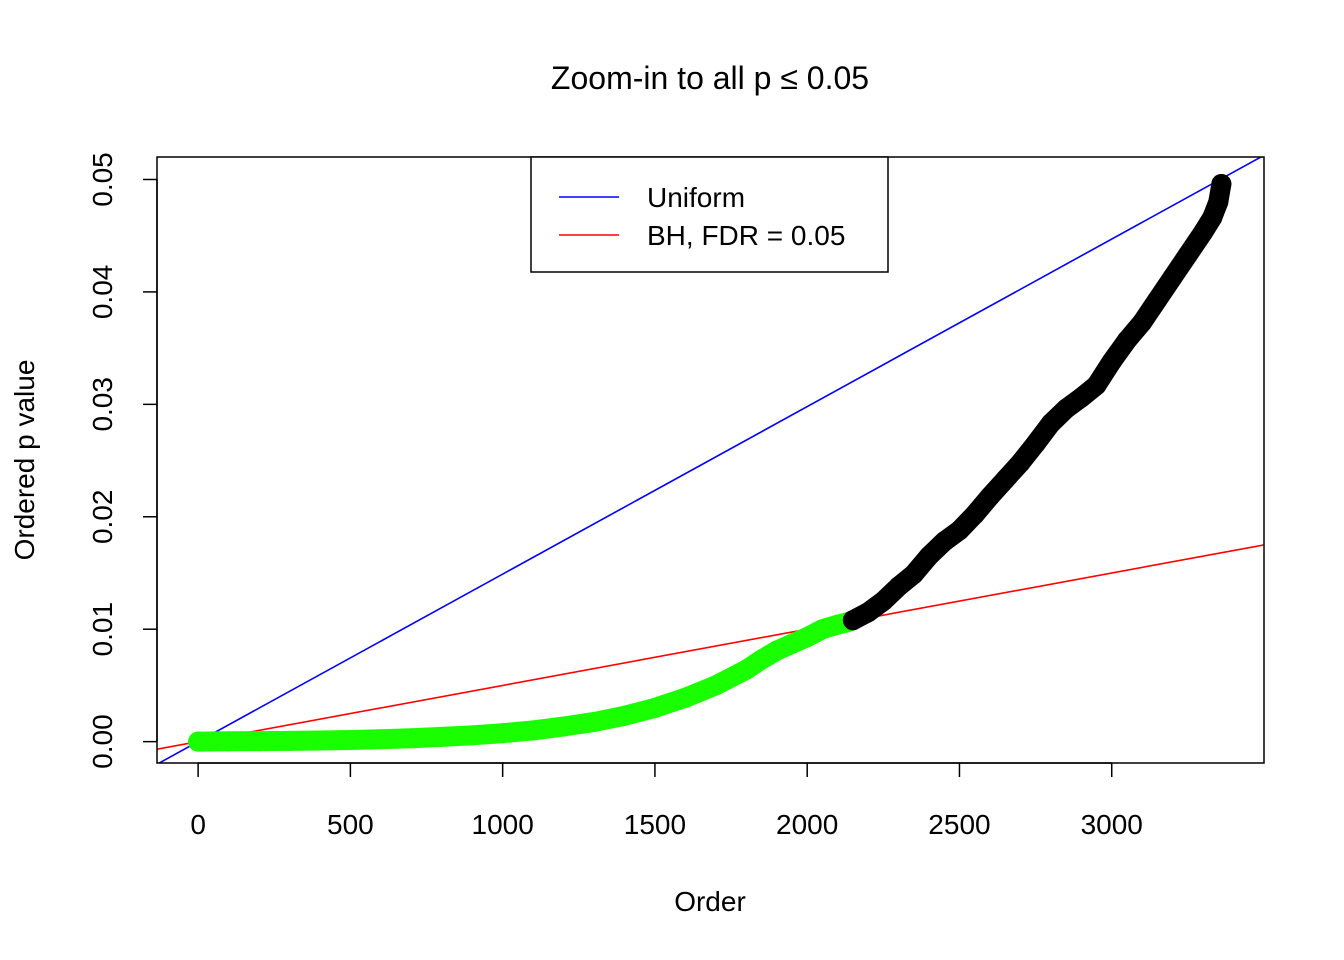 The height and width of the screenshot is (960, 1344). Describe the element at coordinates (710, 901) in the screenshot. I see `x-axis-label: Order` at that location.